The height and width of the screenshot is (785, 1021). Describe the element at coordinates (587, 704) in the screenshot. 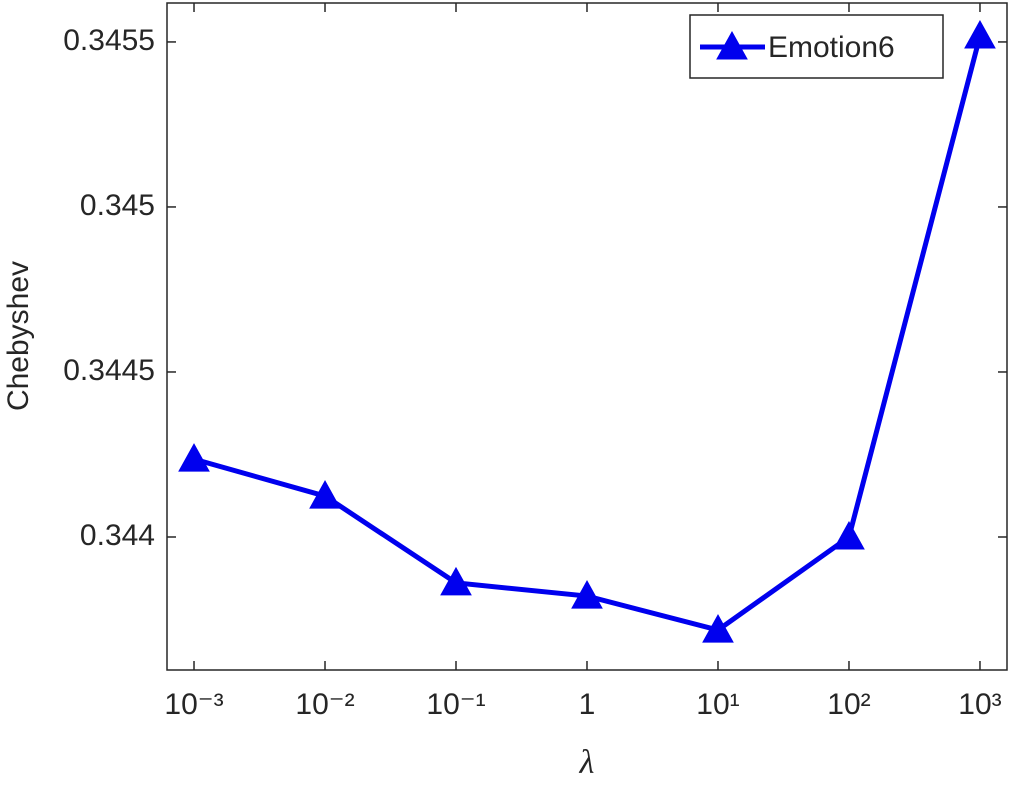

I see `x-tick-label: 1` at that location.